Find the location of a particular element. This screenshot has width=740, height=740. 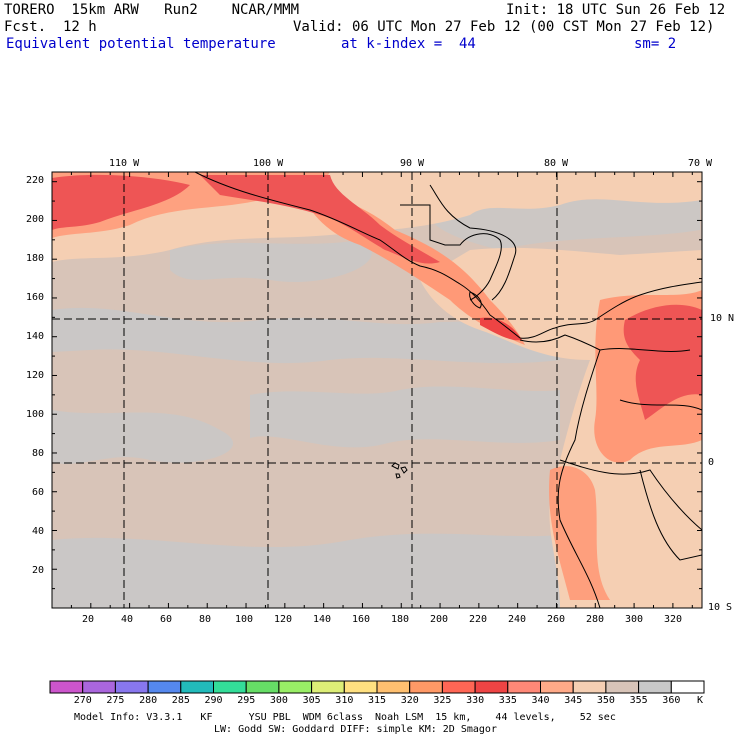

y-tick-label: 220 is located at coordinates (35, 180).